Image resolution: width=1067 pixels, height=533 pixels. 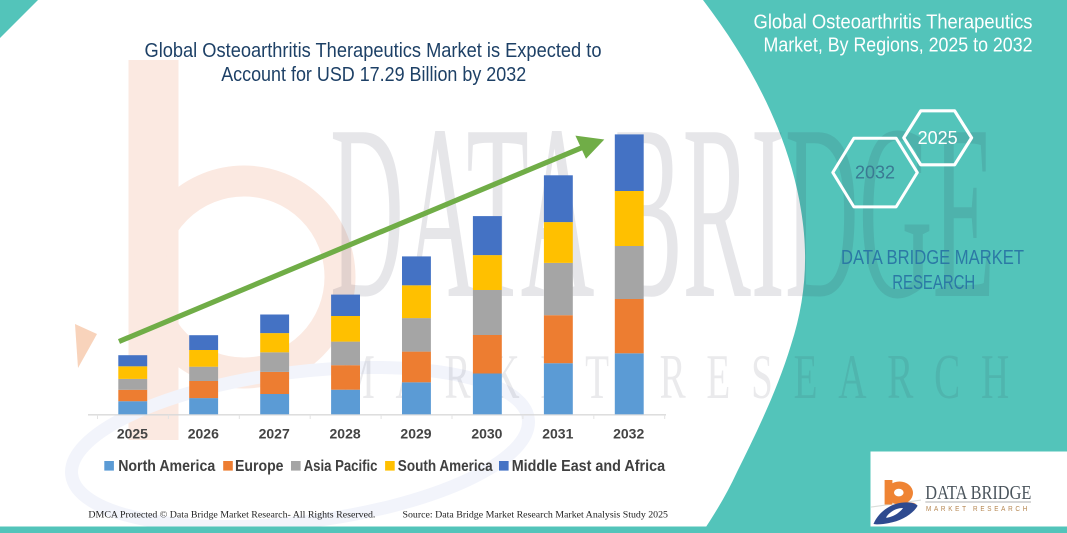 I want to click on svg-text:Market, By Regions, 2025 to 20: Market, By Regions, 2025 to 2032, so click(x=898, y=45).